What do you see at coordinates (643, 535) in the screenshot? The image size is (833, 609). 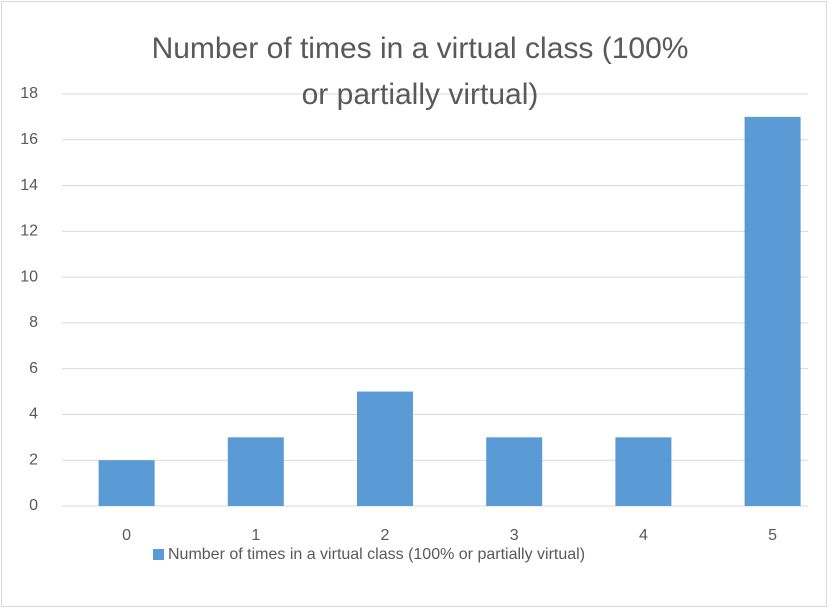 I see `x-tick-label: 4` at bounding box center [643, 535].